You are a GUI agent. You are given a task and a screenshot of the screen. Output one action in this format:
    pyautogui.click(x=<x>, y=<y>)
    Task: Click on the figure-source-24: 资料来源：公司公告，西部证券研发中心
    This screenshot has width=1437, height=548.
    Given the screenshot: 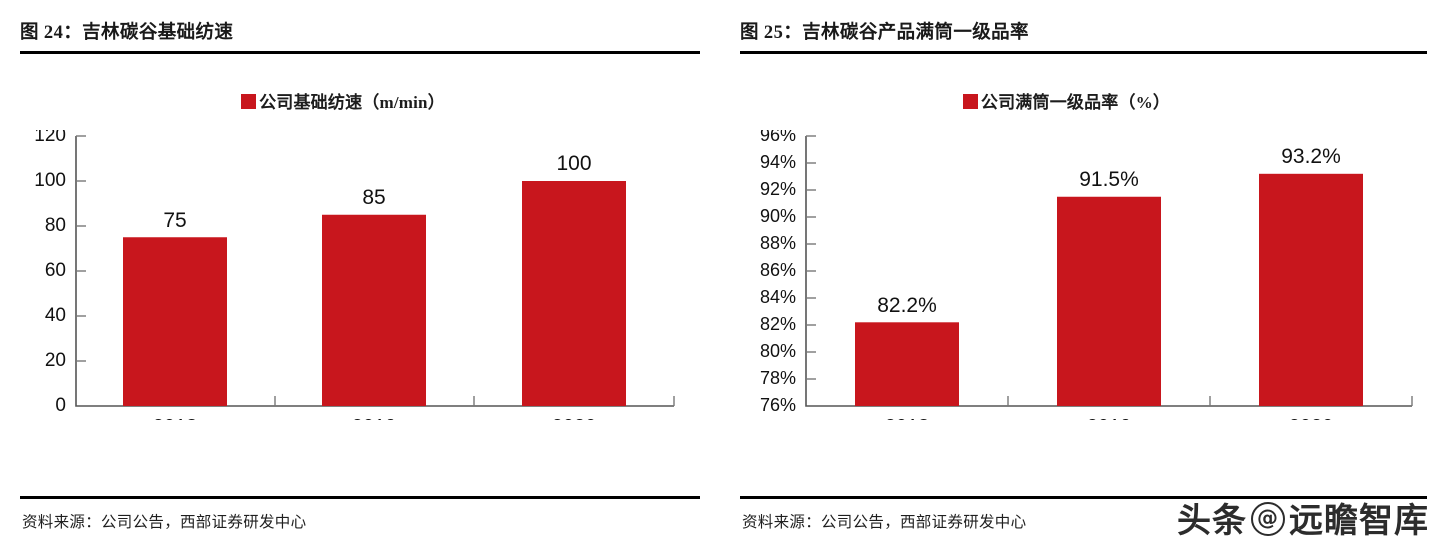 What is the action you would take?
    pyautogui.click(x=164, y=522)
    